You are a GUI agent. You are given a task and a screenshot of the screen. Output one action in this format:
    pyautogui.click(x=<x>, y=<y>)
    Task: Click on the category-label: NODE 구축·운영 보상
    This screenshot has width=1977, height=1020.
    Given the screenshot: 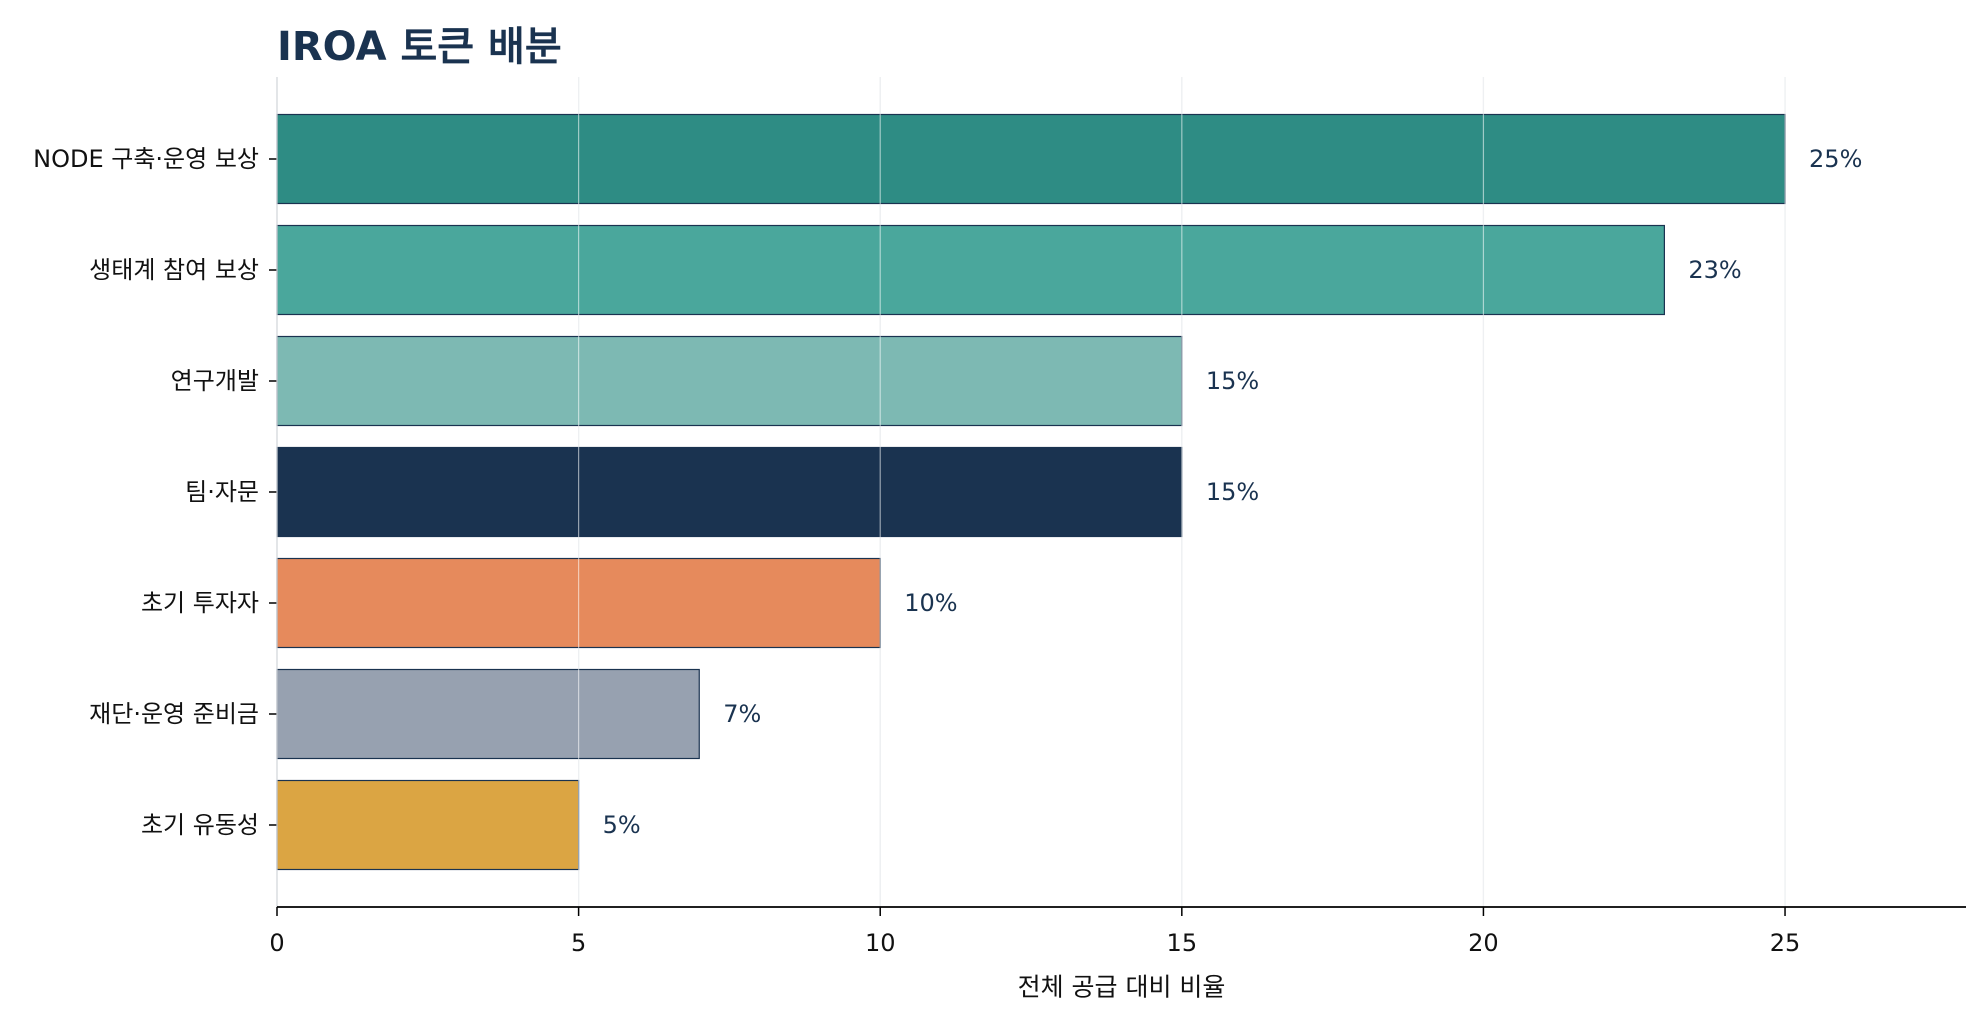 What is the action you would take?
    pyautogui.click(x=146, y=159)
    